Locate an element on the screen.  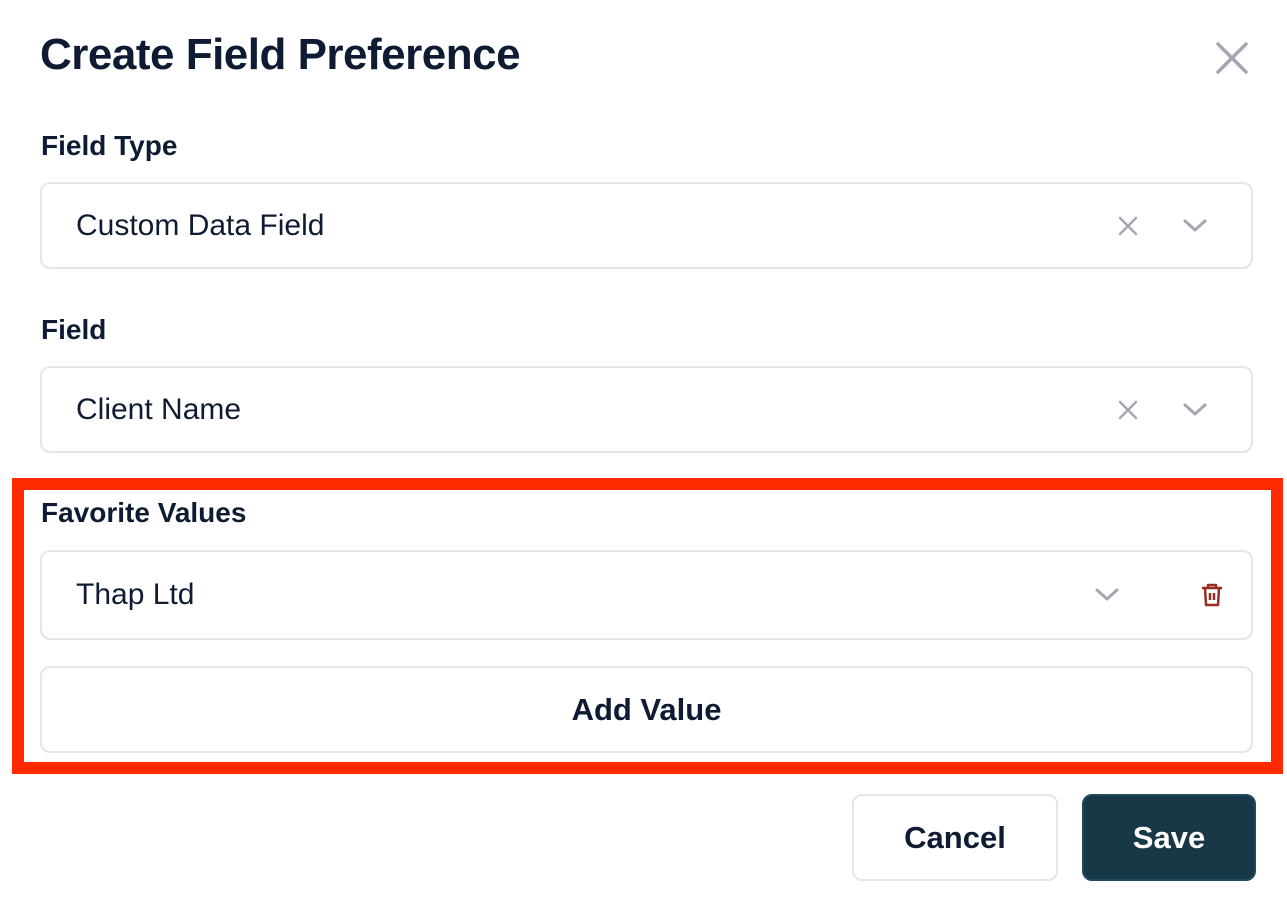
close-icon is located at coordinates (1232, 58).